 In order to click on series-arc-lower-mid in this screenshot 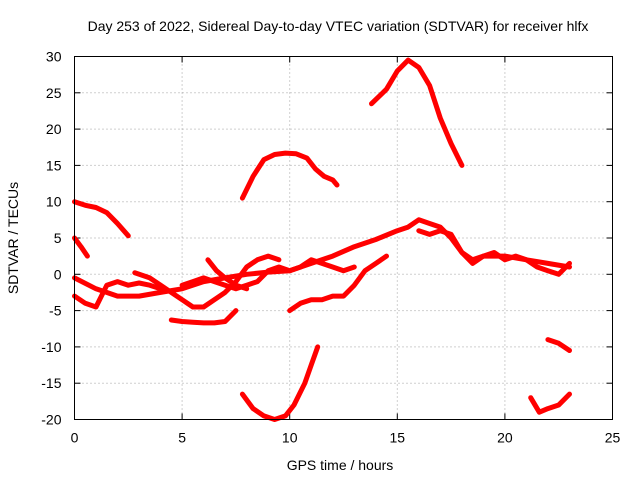, I will do `click(338, 283)`.